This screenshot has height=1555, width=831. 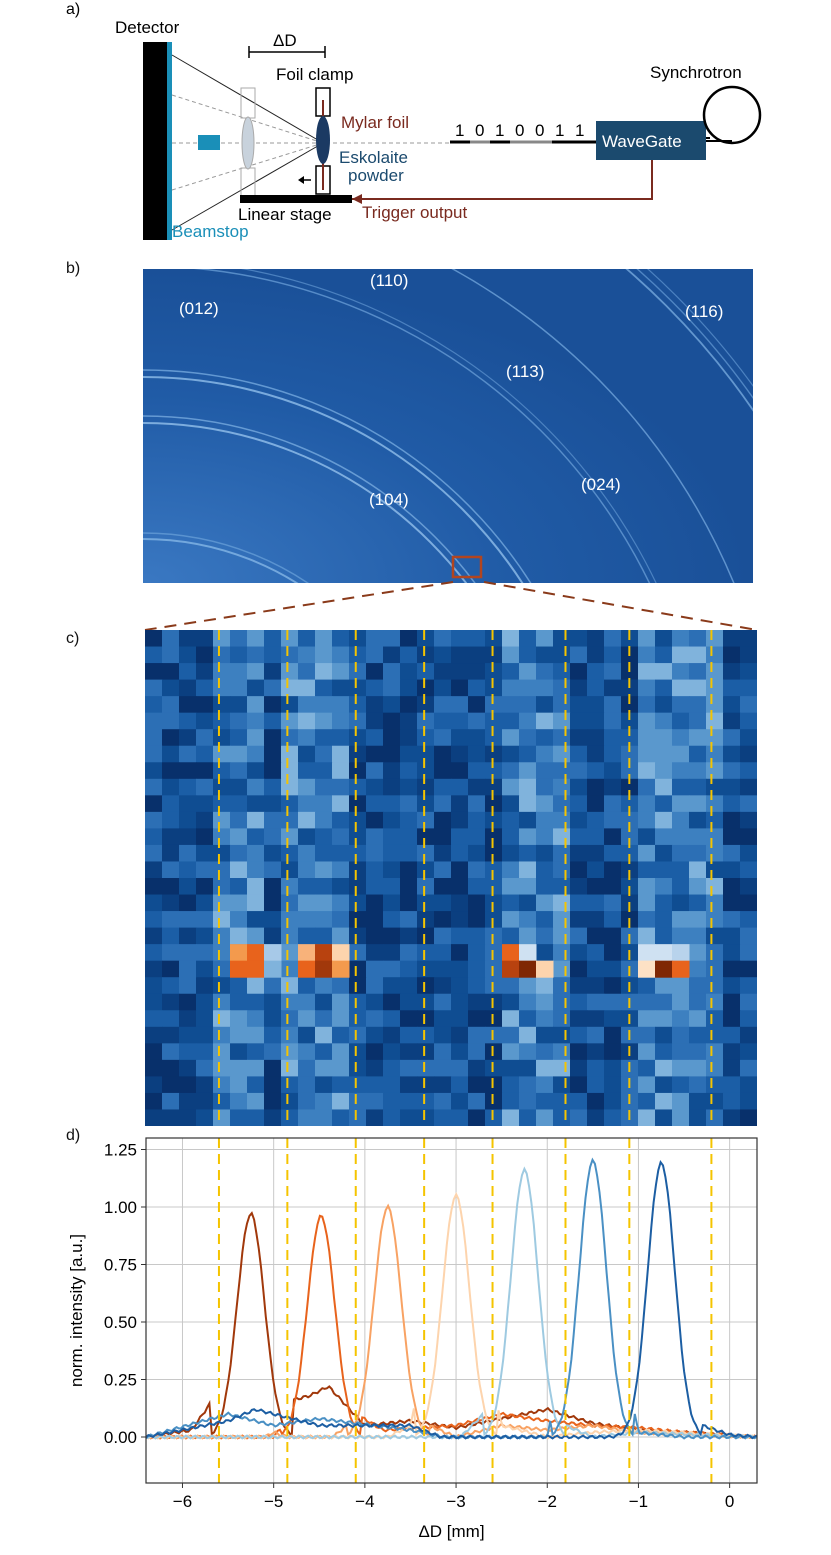 What do you see at coordinates (273, 1501) in the screenshot?
I see `x-tick-label: −5` at bounding box center [273, 1501].